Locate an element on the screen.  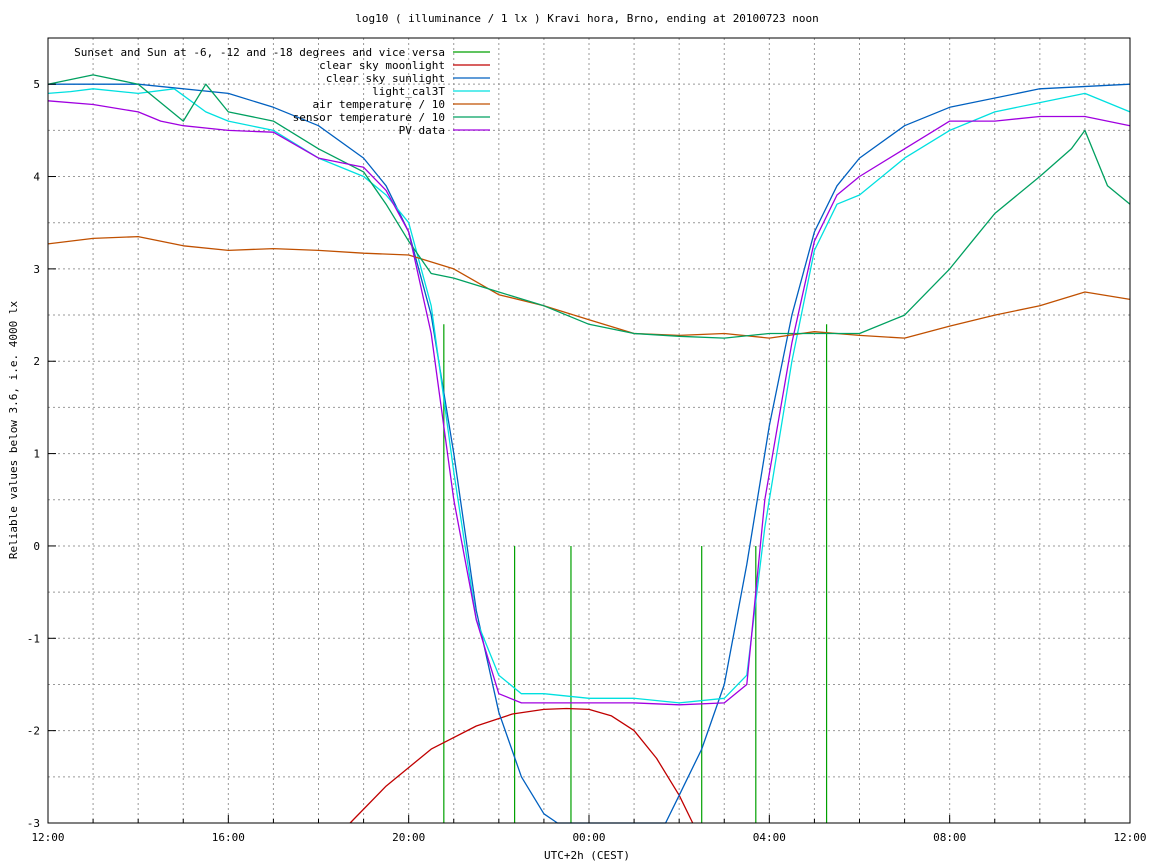
y-tick-label: 0 is located at coordinates (36, 546).